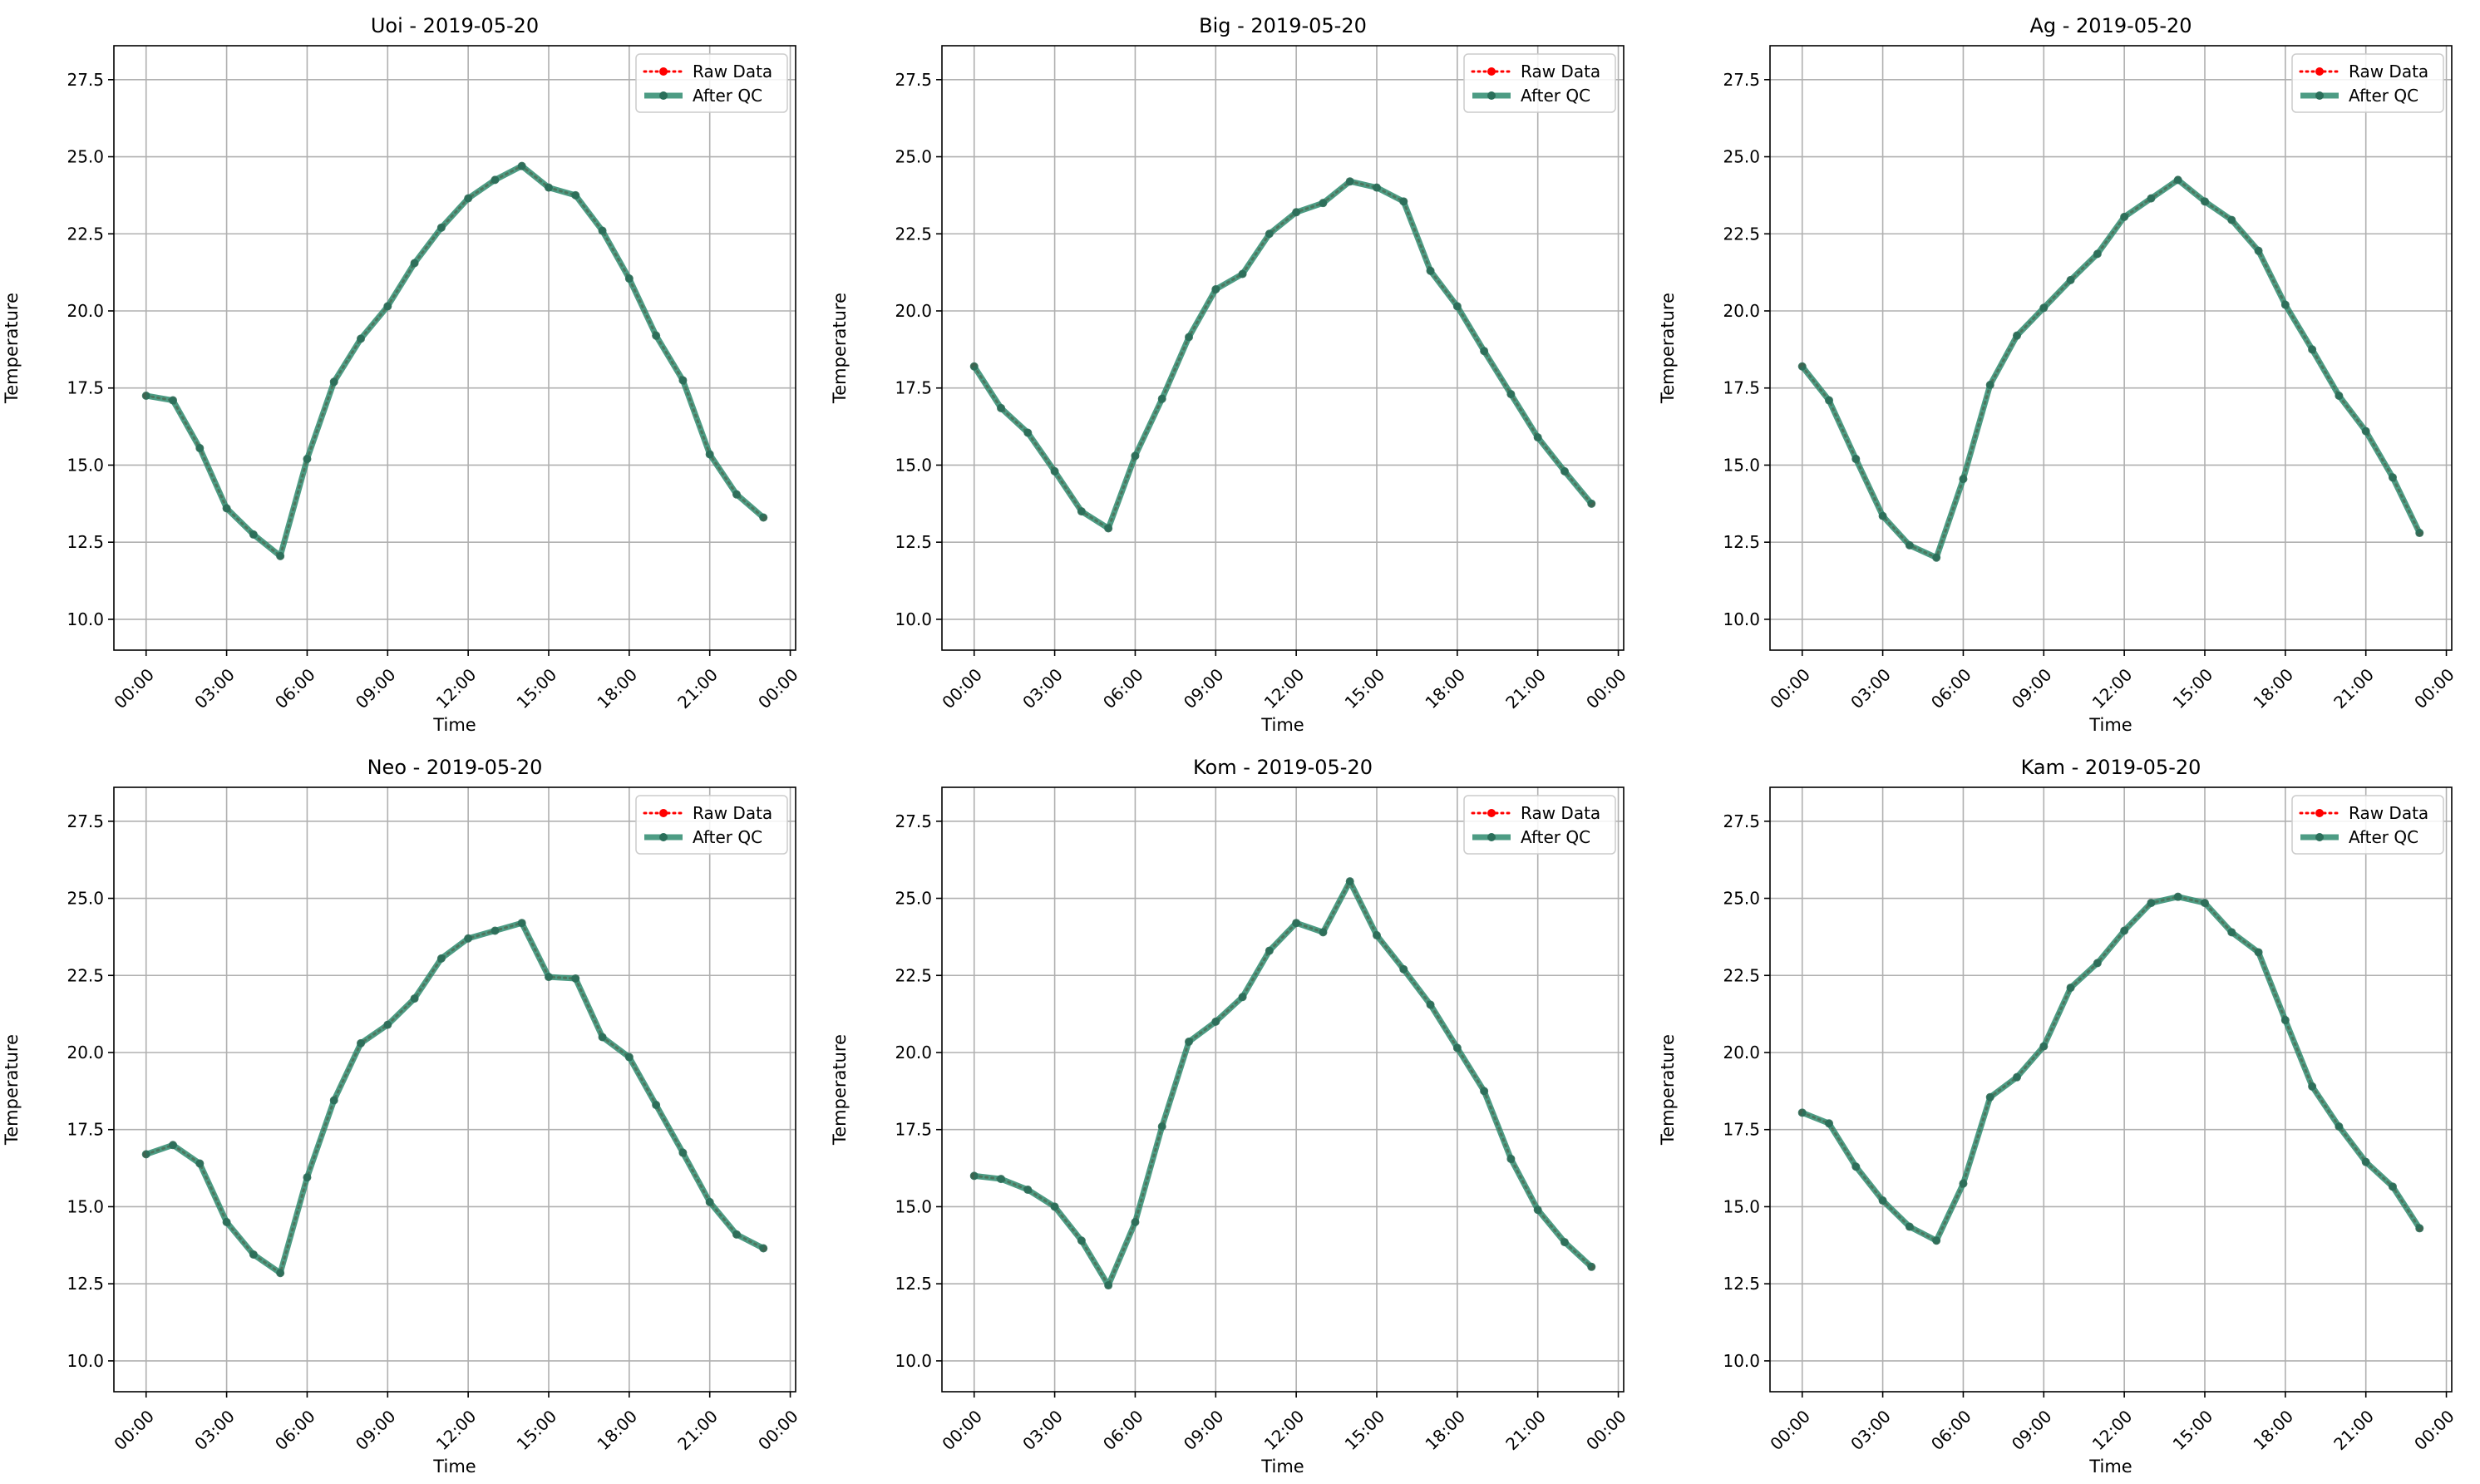  I want to click on y-tick-label: 17.5, so click(1742, 1130).